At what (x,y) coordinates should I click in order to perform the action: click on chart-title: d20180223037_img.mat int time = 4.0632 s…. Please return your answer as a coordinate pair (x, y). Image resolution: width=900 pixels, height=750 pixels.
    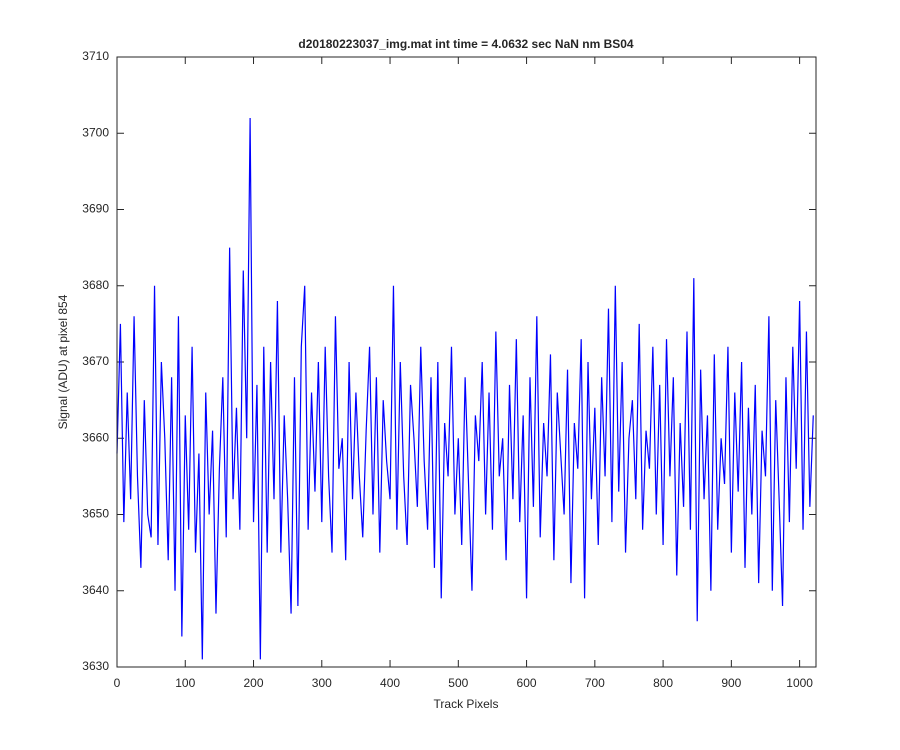
    Looking at the image, I should click on (466, 44).